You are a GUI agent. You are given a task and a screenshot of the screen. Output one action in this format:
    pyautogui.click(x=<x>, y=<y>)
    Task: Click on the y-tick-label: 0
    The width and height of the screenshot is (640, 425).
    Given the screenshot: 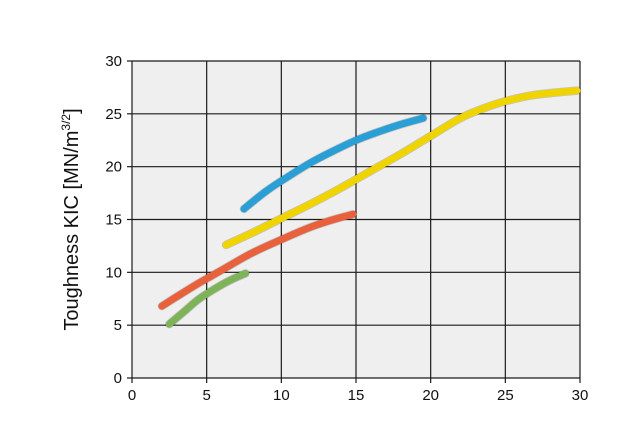 What is the action you would take?
    pyautogui.click(x=118, y=378)
    